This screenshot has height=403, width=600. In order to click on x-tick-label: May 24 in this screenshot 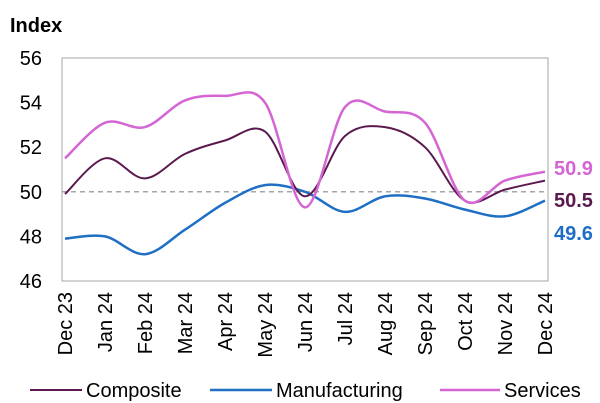, I will do `click(266, 325)`.